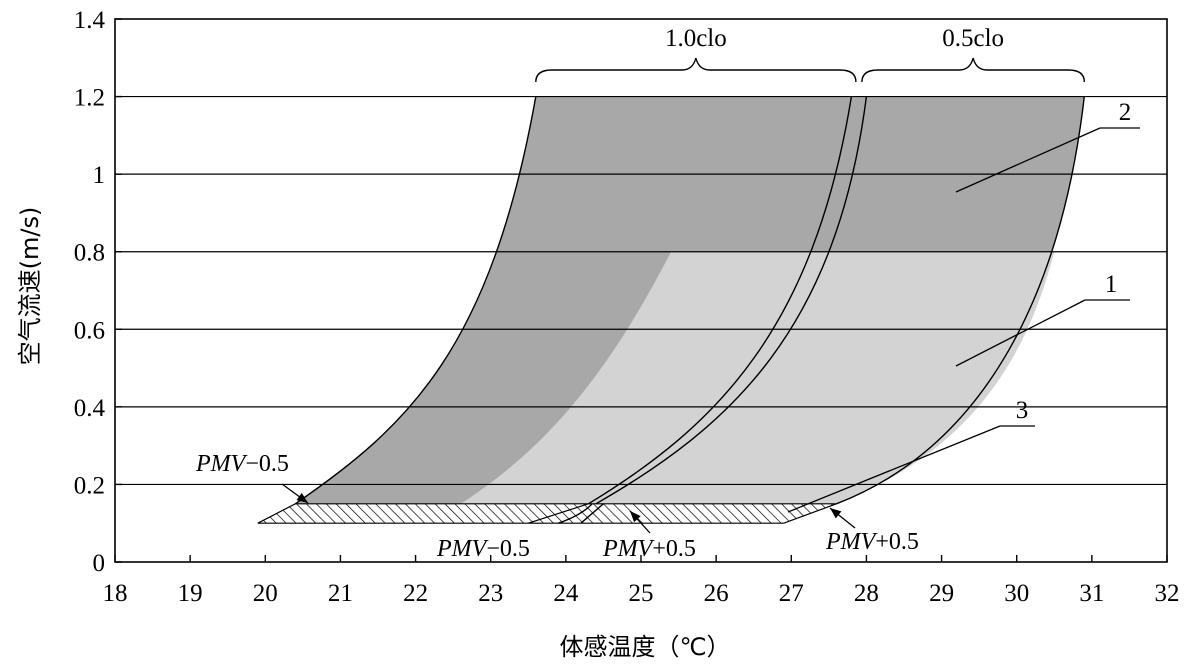 The height and width of the screenshot is (669, 1193). I want to click on region-label-2-text: 2, so click(1125, 112).